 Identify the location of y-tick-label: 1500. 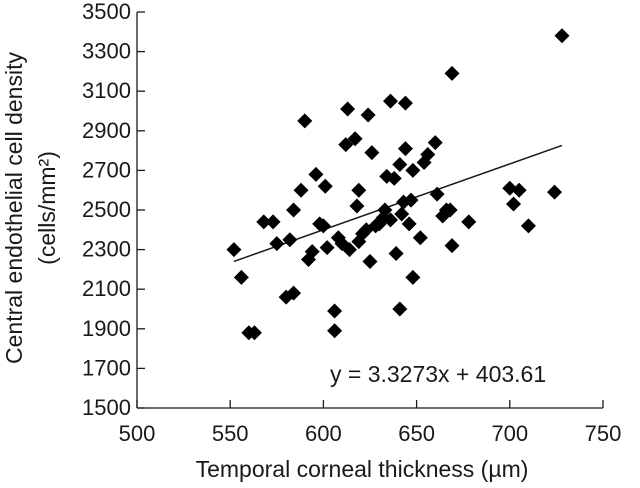
(106, 407).